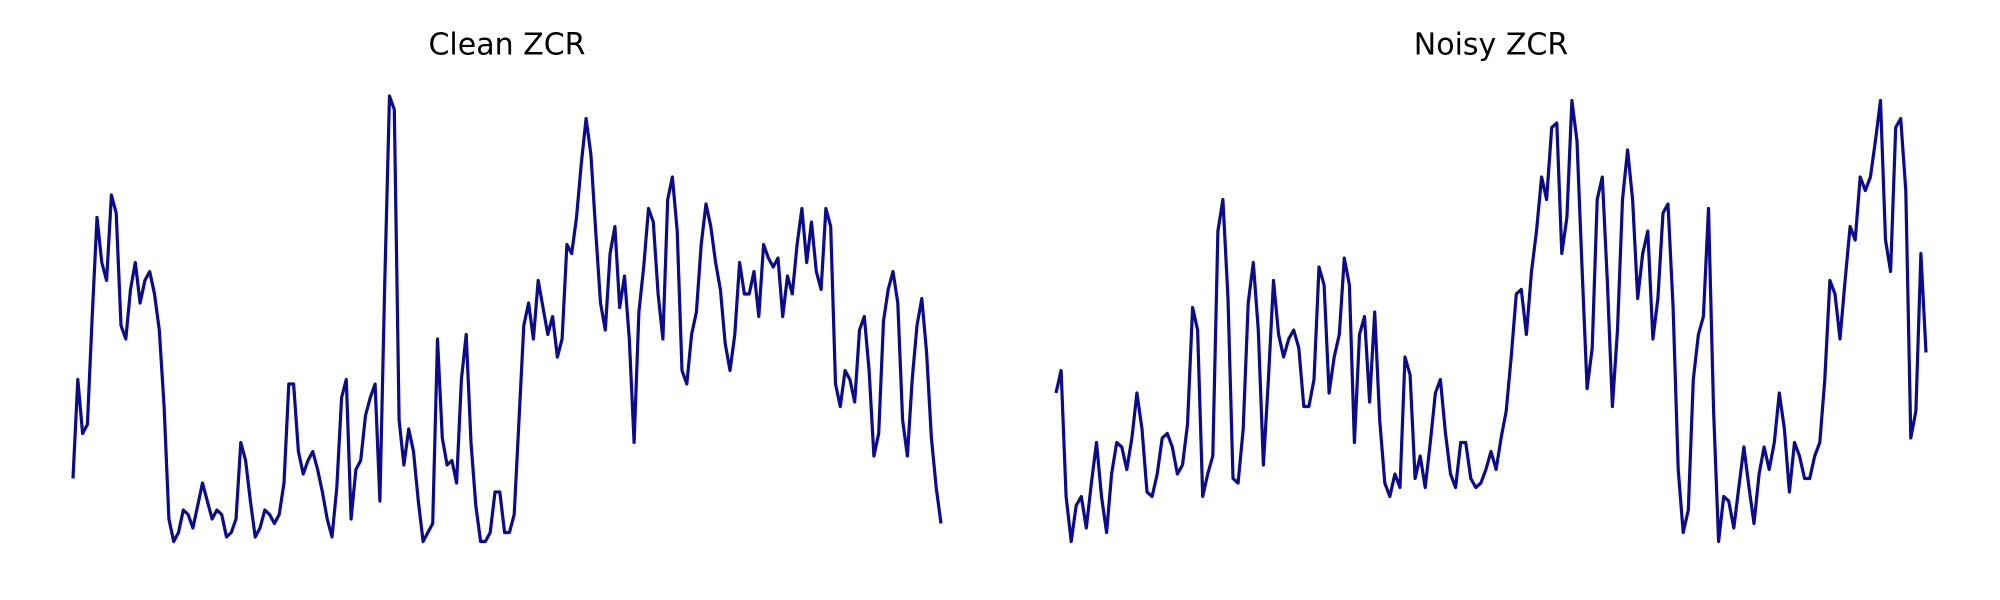 This screenshot has height=600, width=2000. I want to click on chart-title: Noisy ZCR, so click(1491, 45).